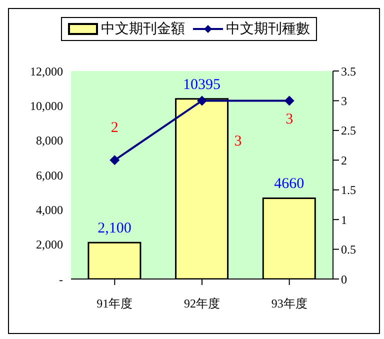 The width and height of the screenshot is (384, 339). Describe the element at coordinates (289, 303) in the screenshot. I see `x-tick-label: 93年度` at that location.